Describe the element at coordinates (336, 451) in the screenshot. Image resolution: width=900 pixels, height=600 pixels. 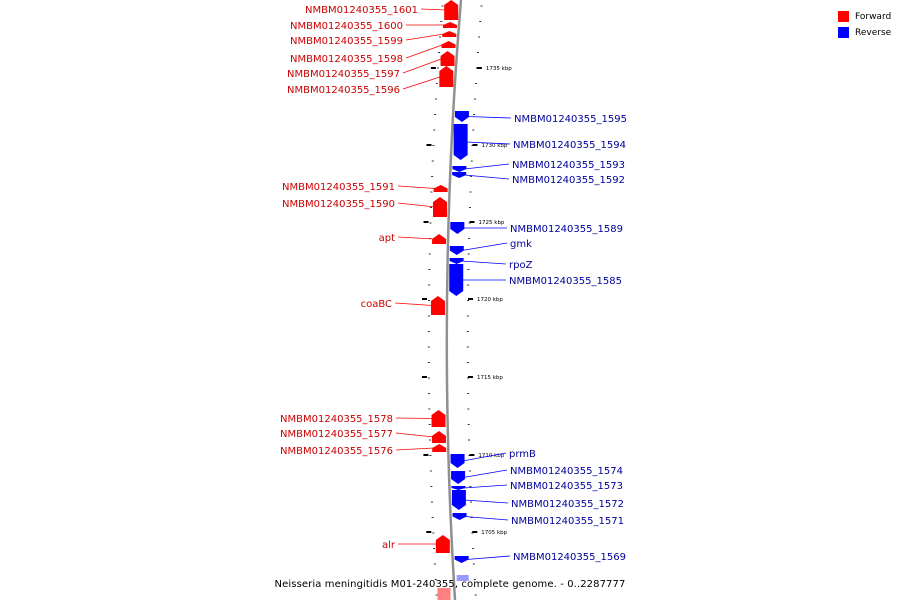
I see `forward-gene-label: NMBM01240355_1576` at that location.